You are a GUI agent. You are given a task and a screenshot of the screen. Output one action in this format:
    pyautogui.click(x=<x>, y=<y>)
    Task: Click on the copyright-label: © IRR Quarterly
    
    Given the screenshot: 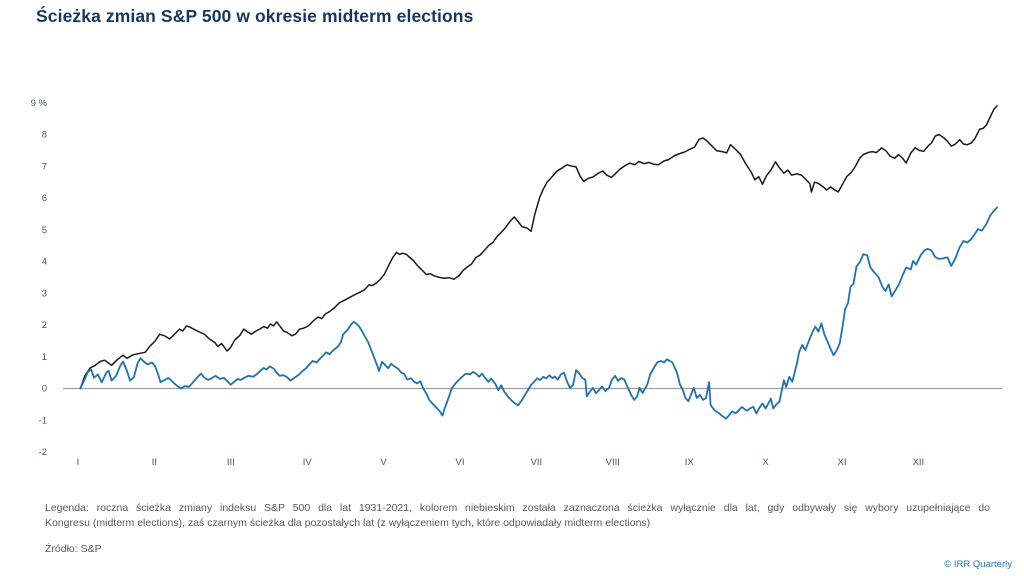 What is the action you would take?
    pyautogui.click(x=978, y=564)
    